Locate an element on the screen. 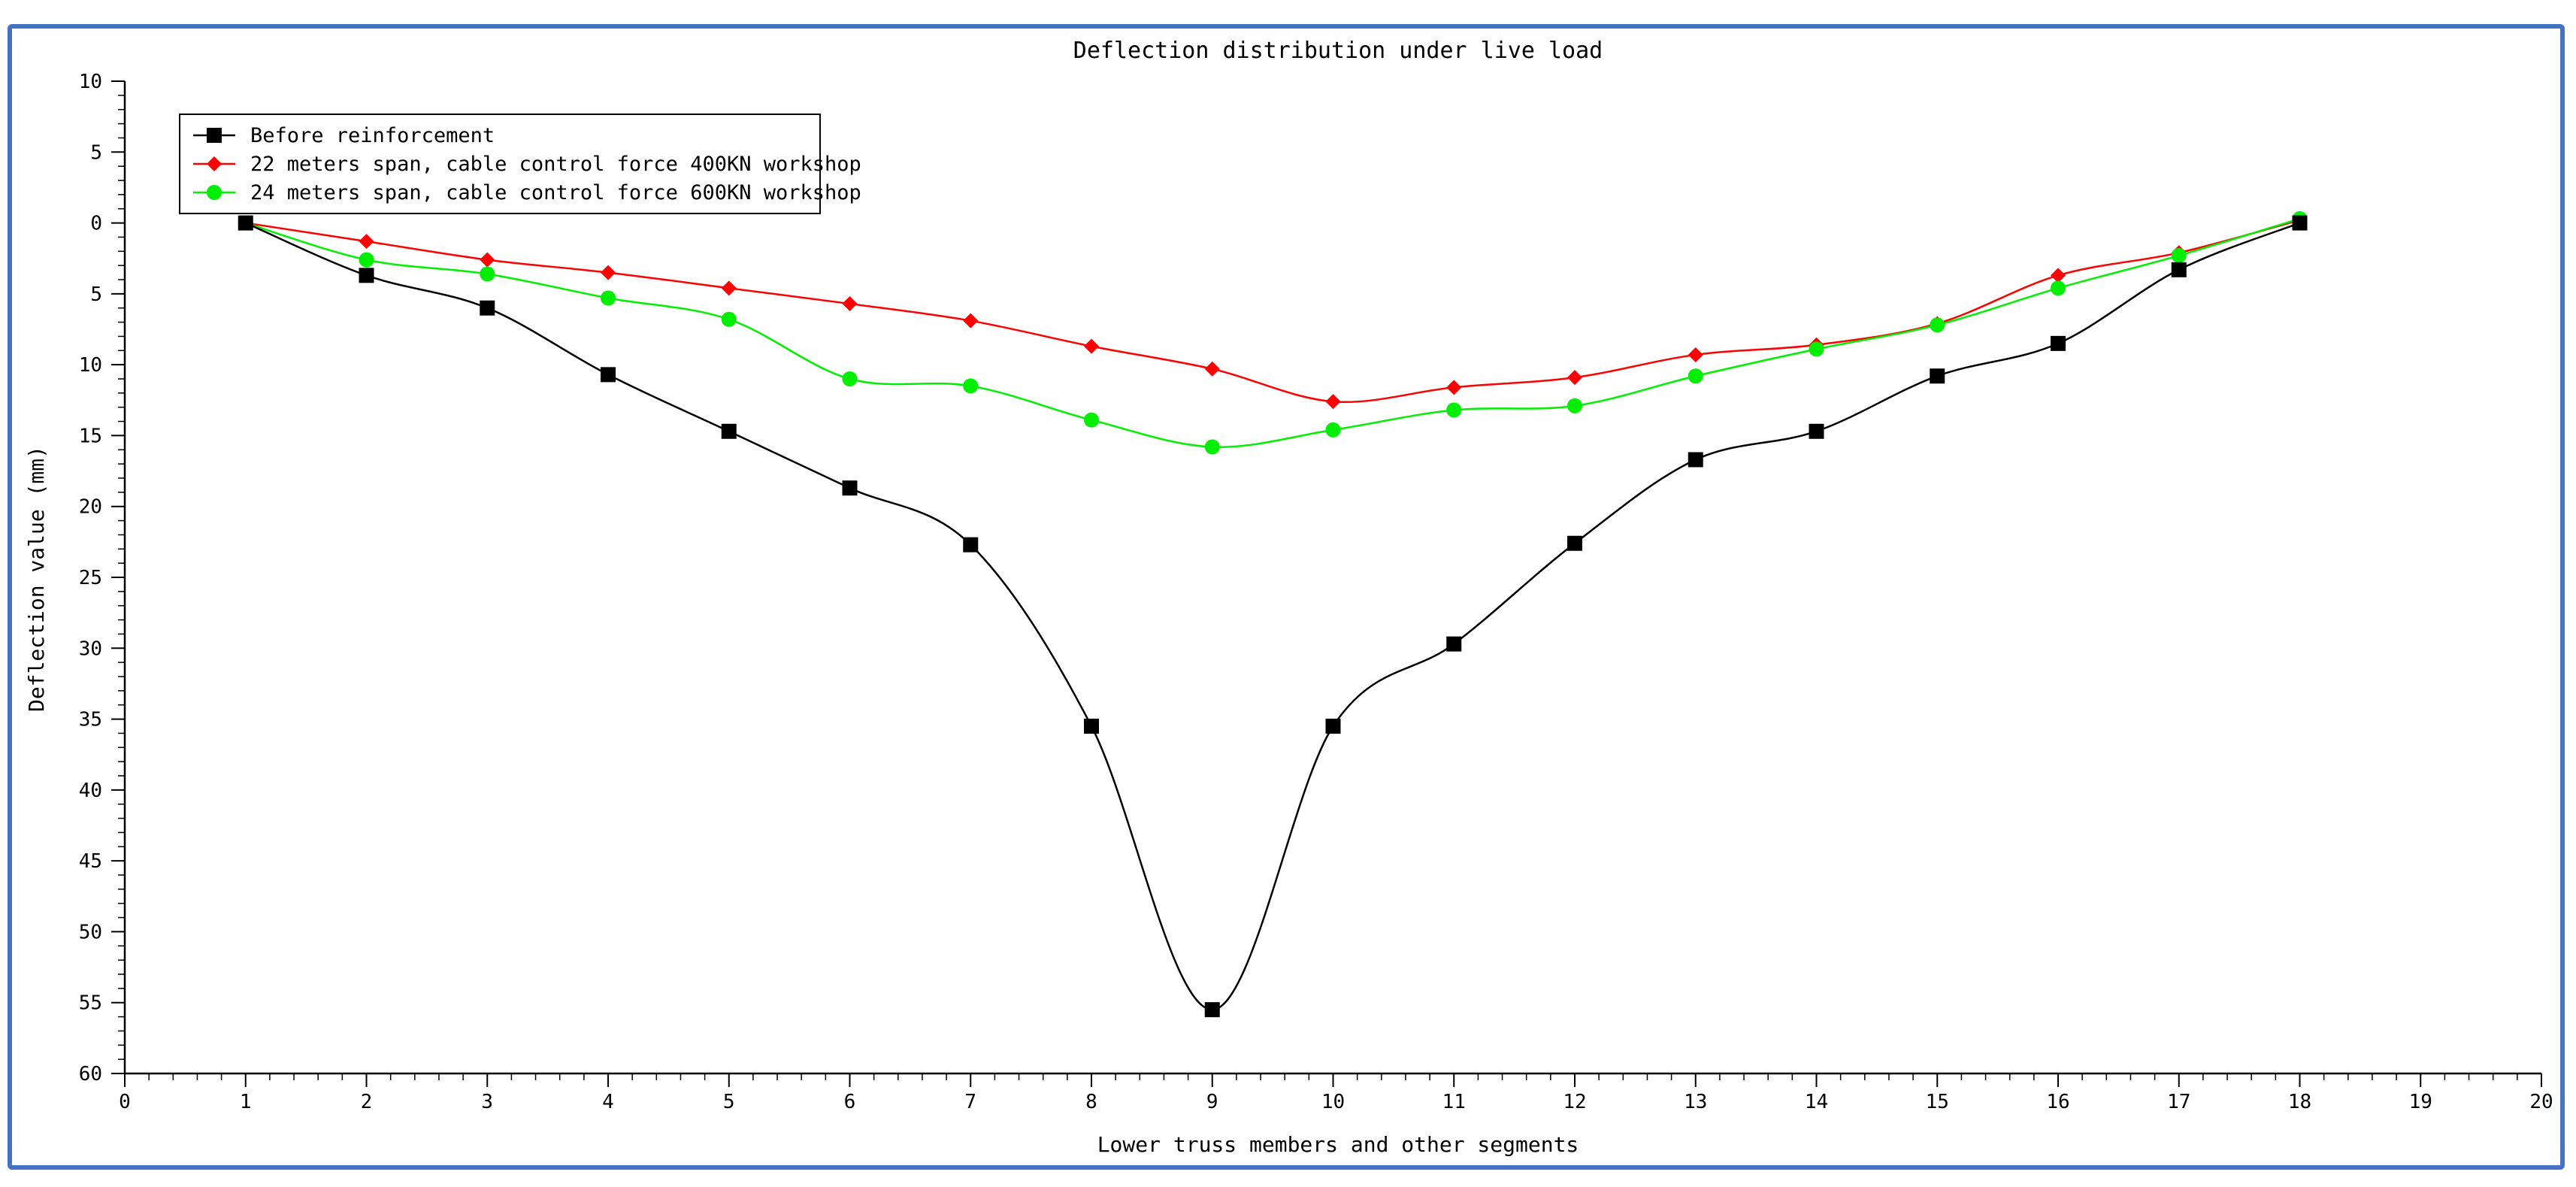 This screenshot has width=2576, height=1187. x-tick-label: 15 is located at coordinates (1937, 1102).